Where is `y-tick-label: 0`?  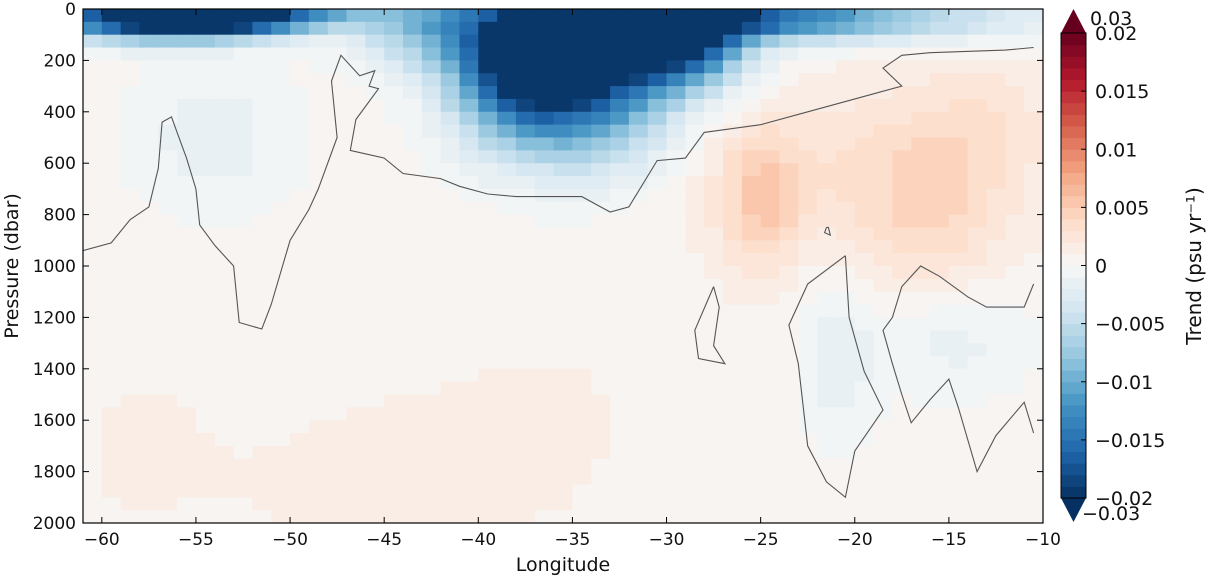 y-tick-label: 0 is located at coordinates (70, 10).